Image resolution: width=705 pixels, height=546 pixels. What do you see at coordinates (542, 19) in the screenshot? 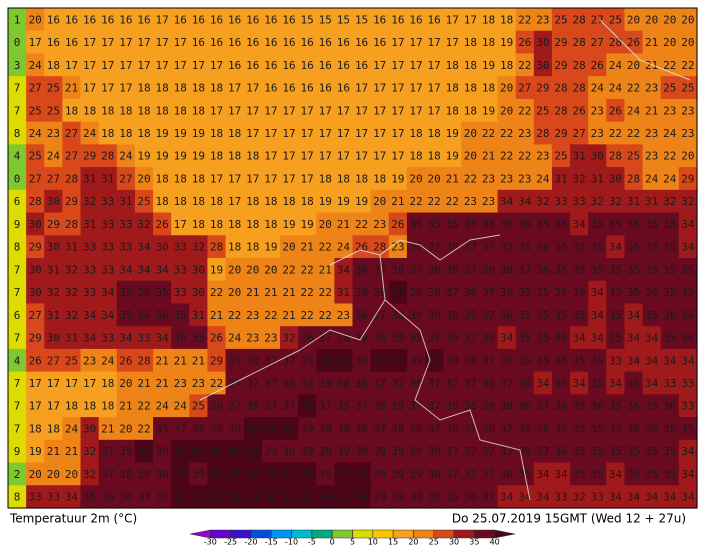
I see `temperature-value: 23` at bounding box center [542, 19].